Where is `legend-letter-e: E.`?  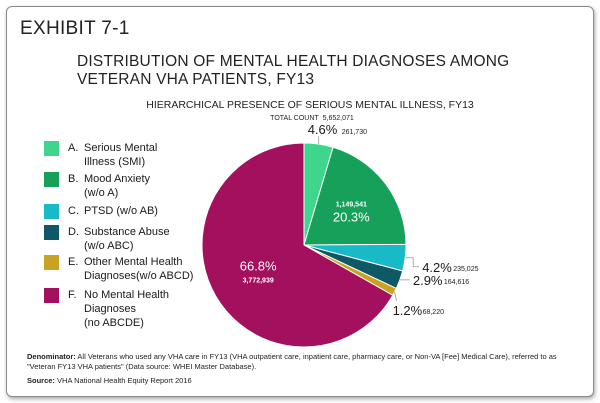 legend-letter-e: E. is located at coordinates (73, 262).